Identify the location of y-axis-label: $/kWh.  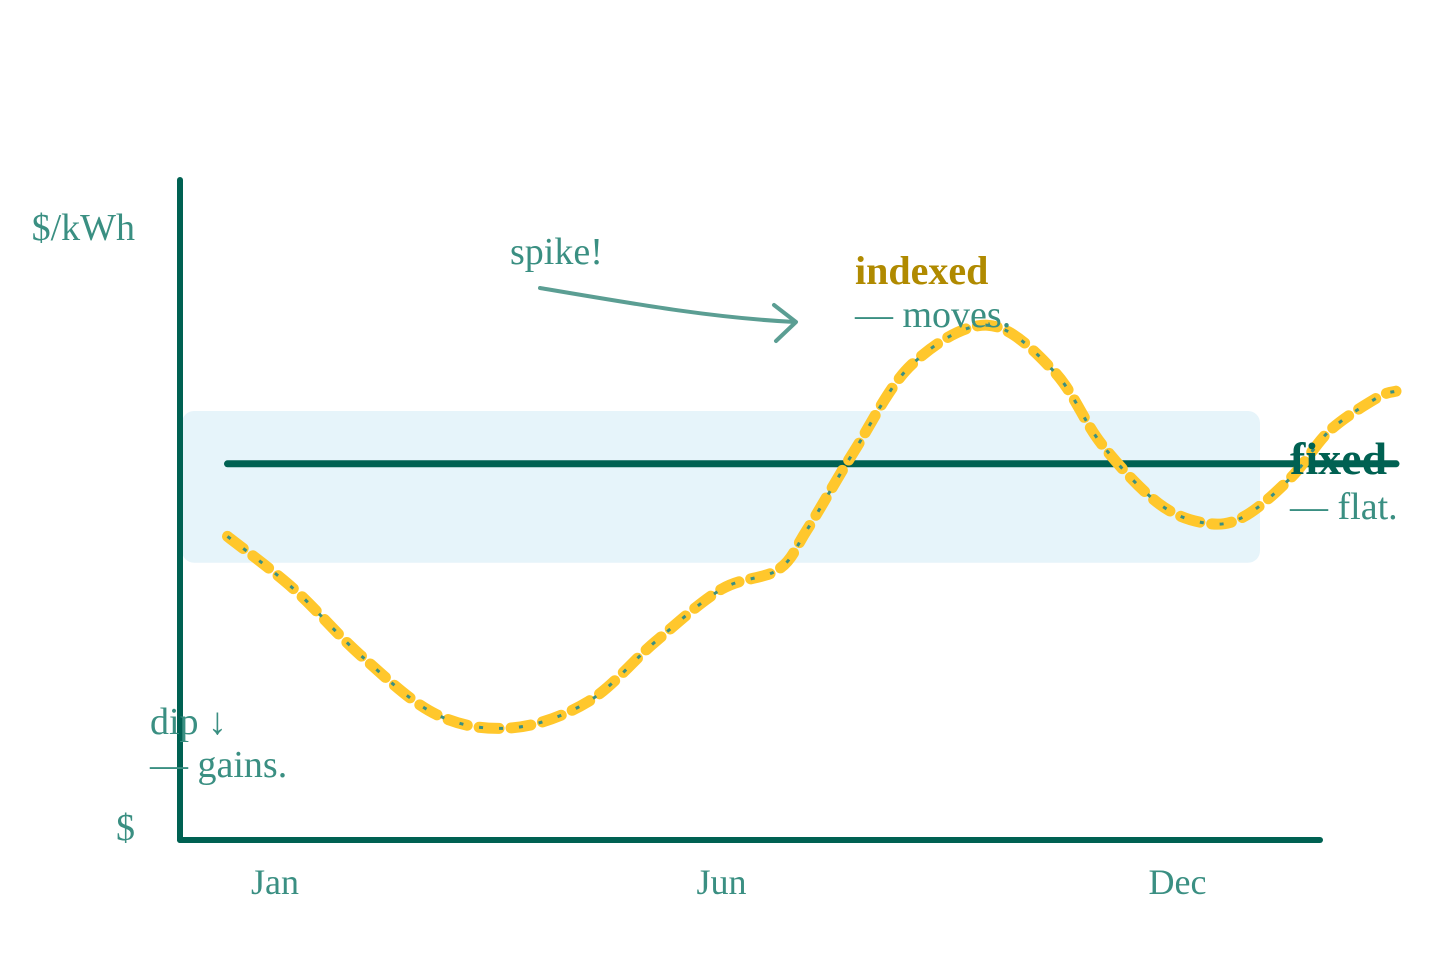
(83, 228).